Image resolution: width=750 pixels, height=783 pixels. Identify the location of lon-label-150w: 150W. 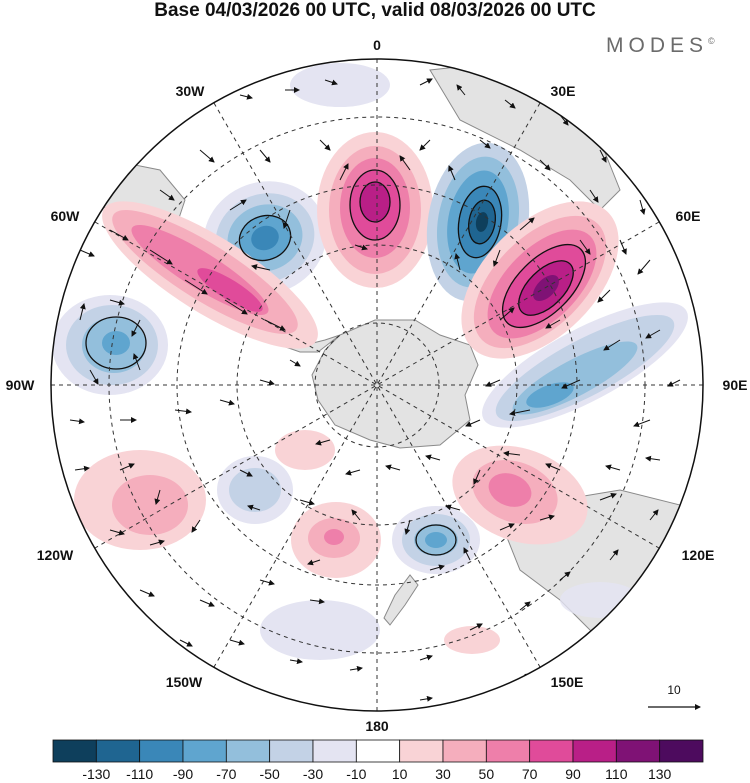
(184, 682).